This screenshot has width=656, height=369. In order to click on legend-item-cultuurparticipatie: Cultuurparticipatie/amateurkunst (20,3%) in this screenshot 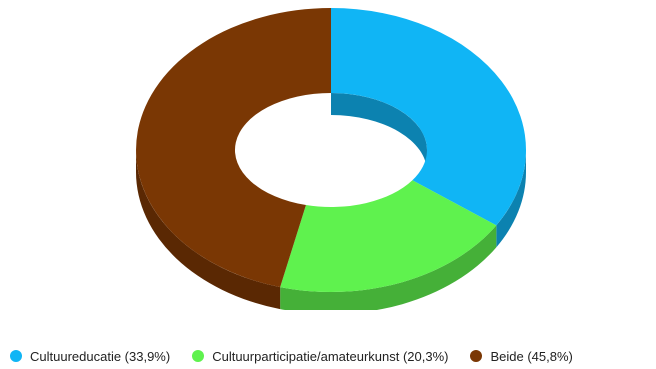, I will do `click(320, 356)`.